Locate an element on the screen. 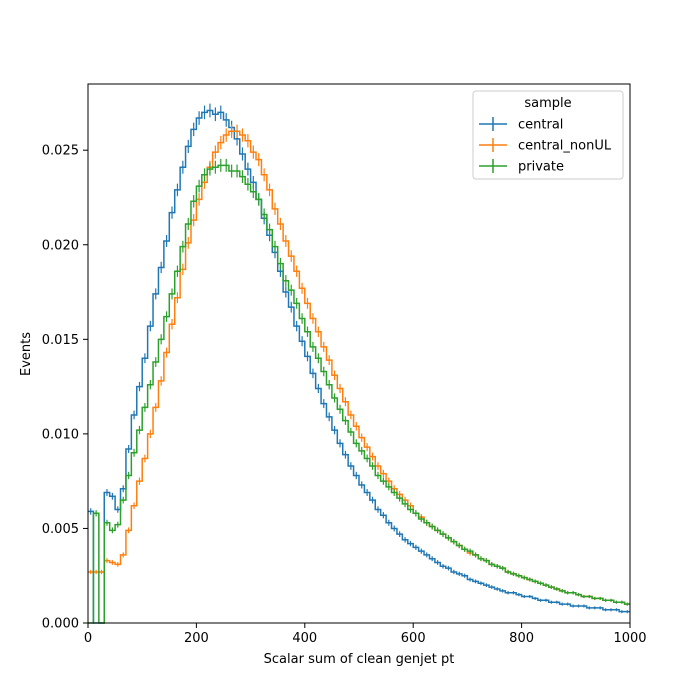 This screenshot has height=700, width=700. x-tick-label: 600 is located at coordinates (413, 638).